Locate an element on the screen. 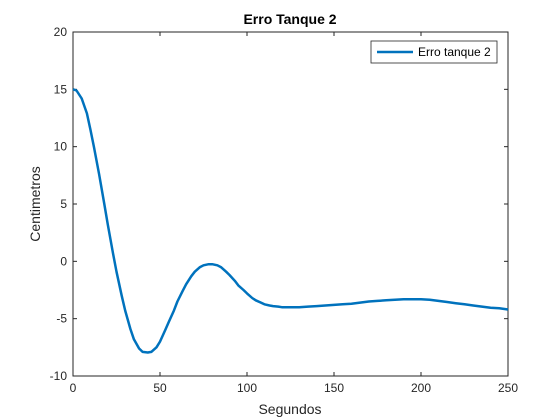 This screenshot has height=420, width=560. x-axis-label: Segundos is located at coordinates (289, 409).